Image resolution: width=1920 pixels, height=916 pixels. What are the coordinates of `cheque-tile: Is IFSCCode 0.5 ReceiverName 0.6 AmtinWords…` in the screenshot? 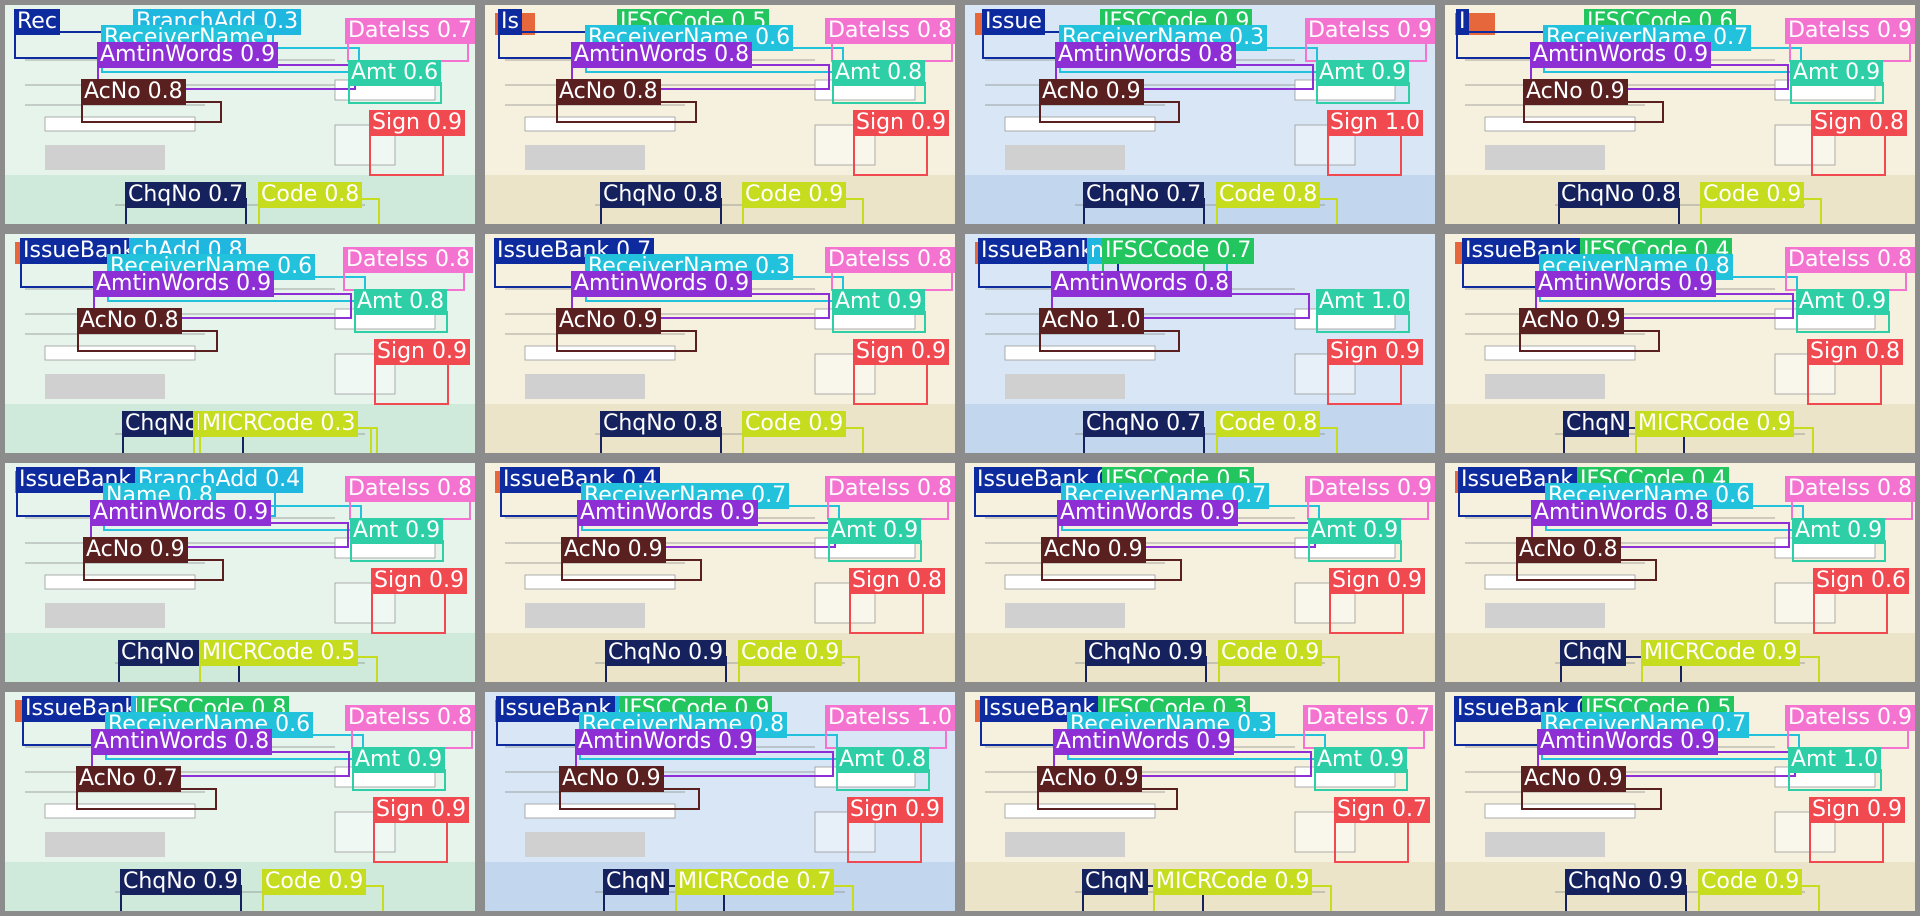 It's located at (720, 114).